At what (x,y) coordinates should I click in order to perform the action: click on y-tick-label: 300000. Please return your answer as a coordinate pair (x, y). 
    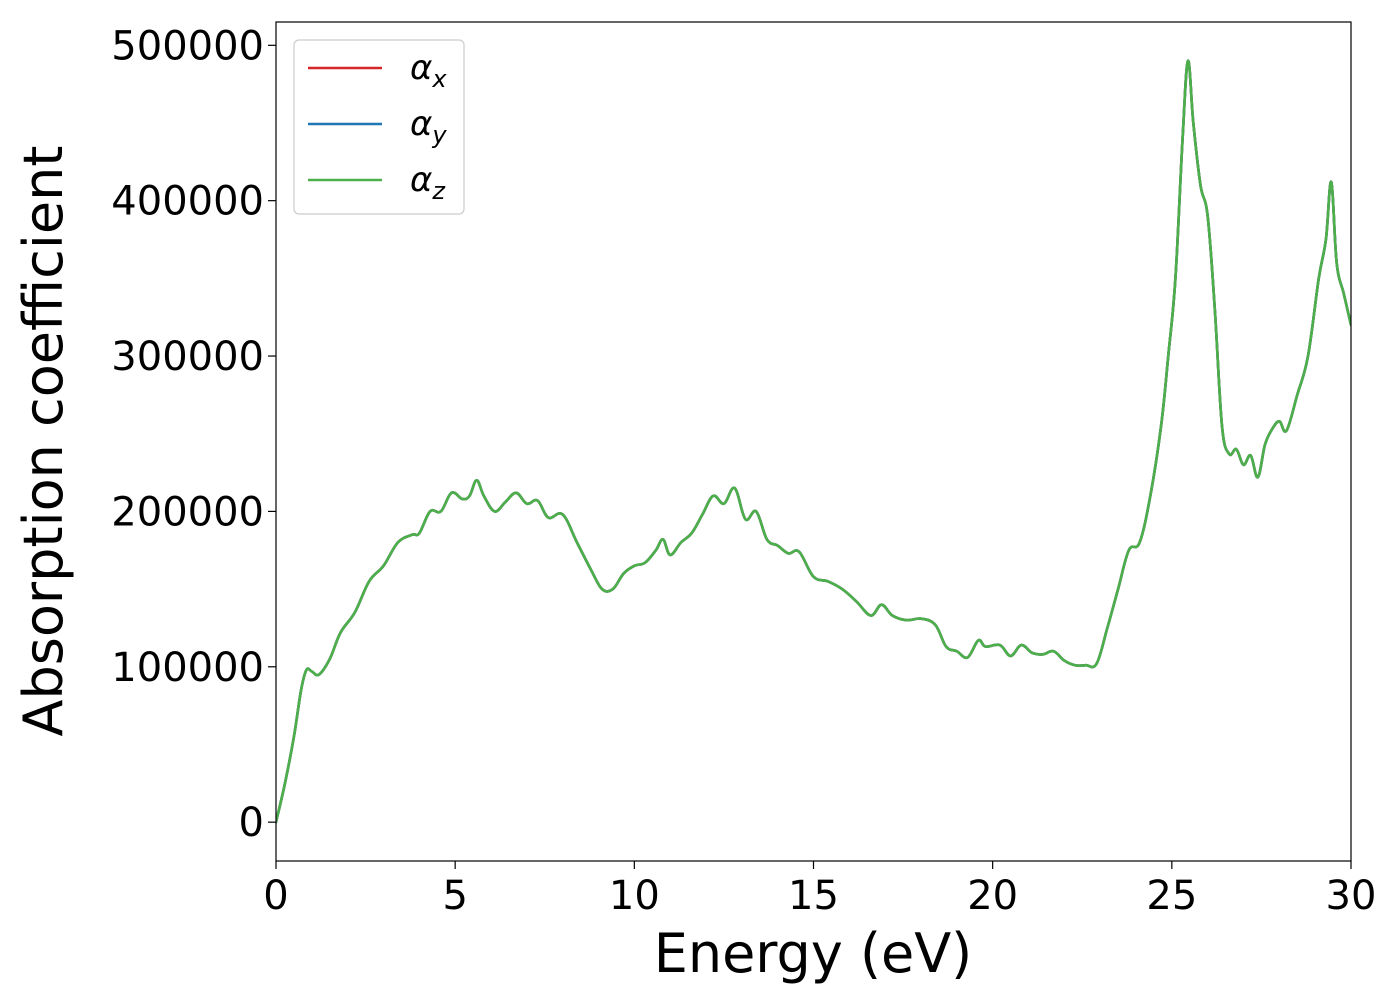
    Looking at the image, I should click on (187, 357).